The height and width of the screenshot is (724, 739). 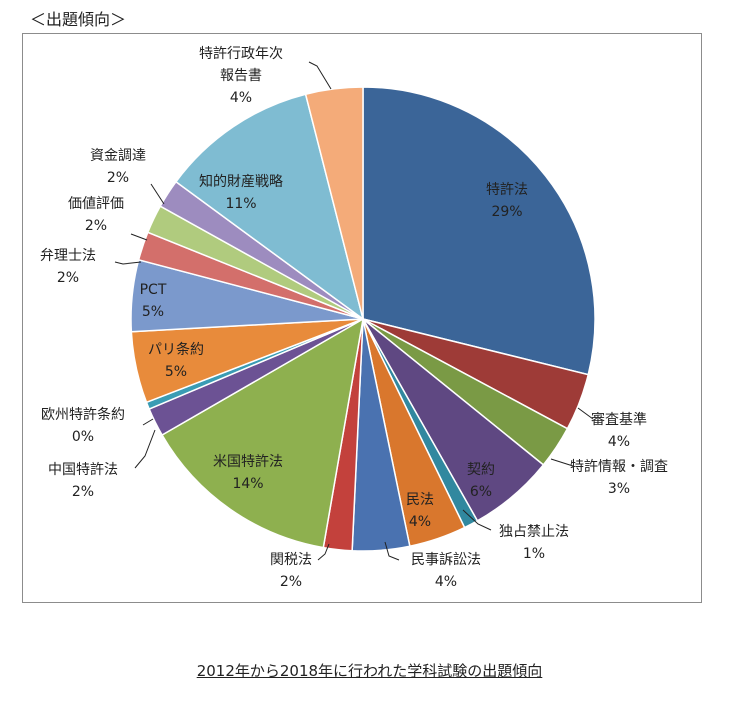 What do you see at coordinates (241, 54) in the screenshot?
I see `slice-label-17-line0: 特許行政年次` at bounding box center [241, 54].